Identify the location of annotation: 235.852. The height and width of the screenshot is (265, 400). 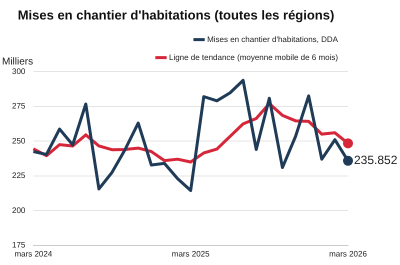
(376, 160).